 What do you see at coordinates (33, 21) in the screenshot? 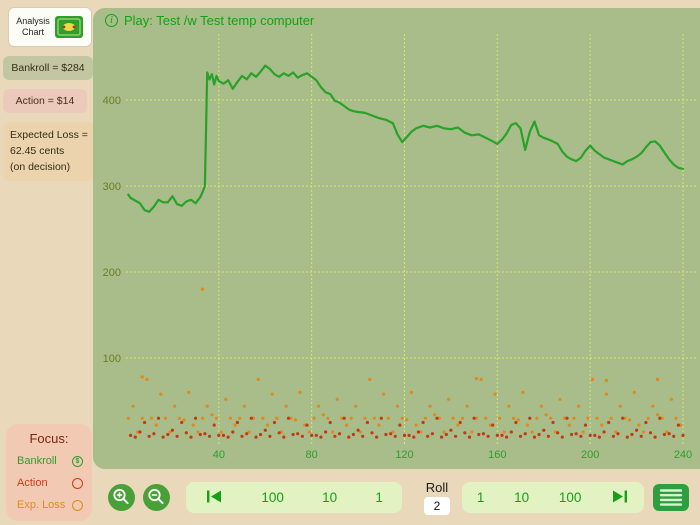
I see `app-title-line1: Analysis` at bounding box center [33, 21].